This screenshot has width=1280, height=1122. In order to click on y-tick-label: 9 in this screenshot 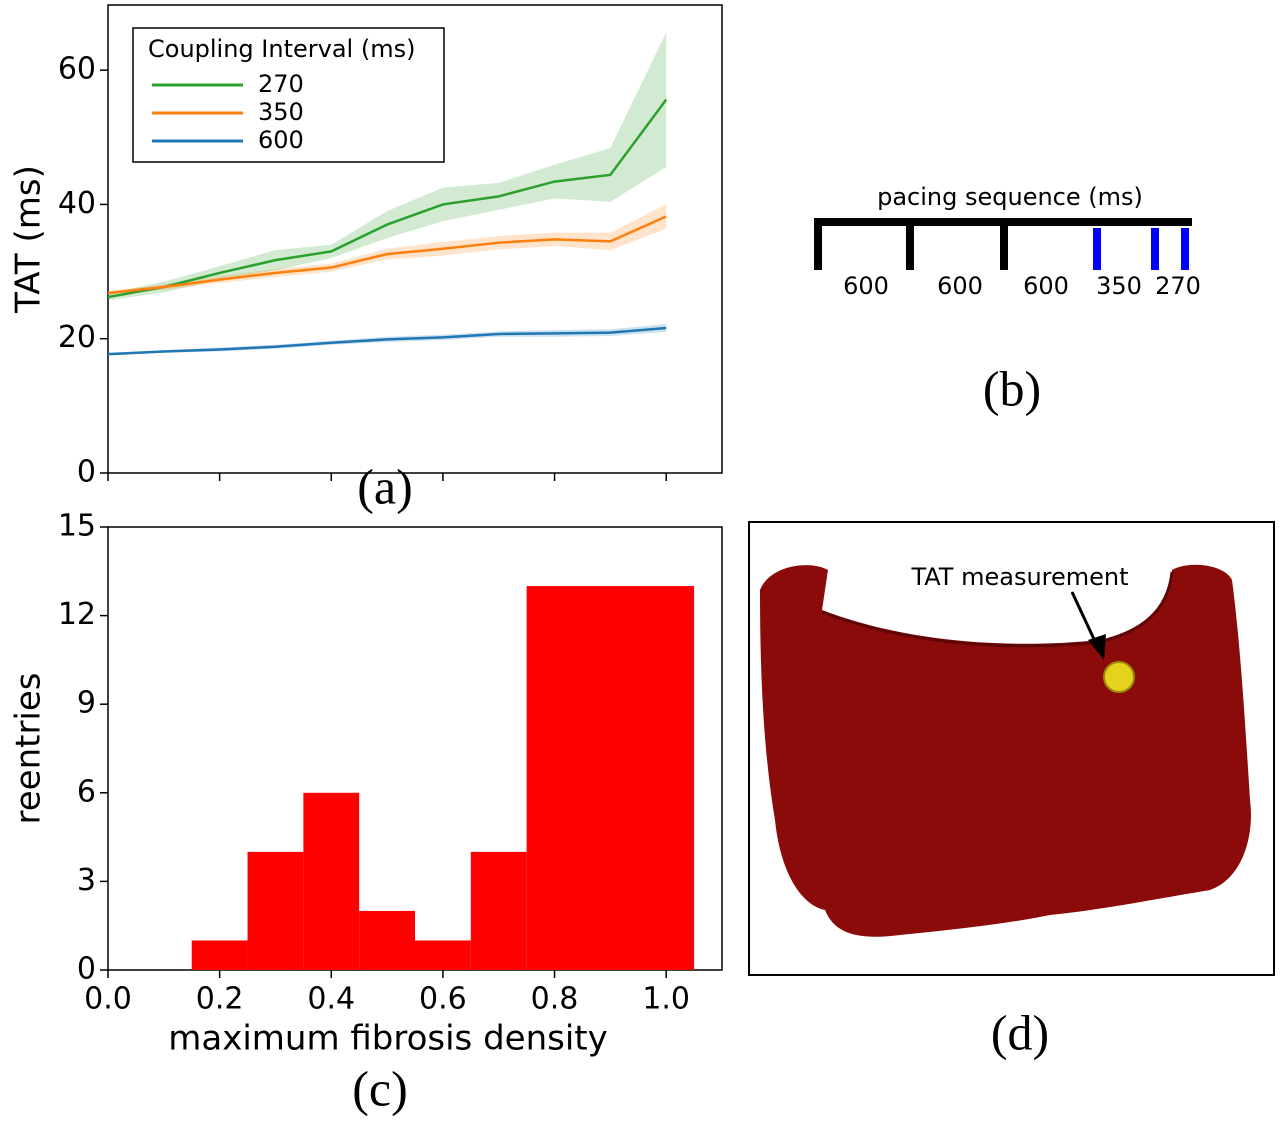, I will do `click(86, 703)`.